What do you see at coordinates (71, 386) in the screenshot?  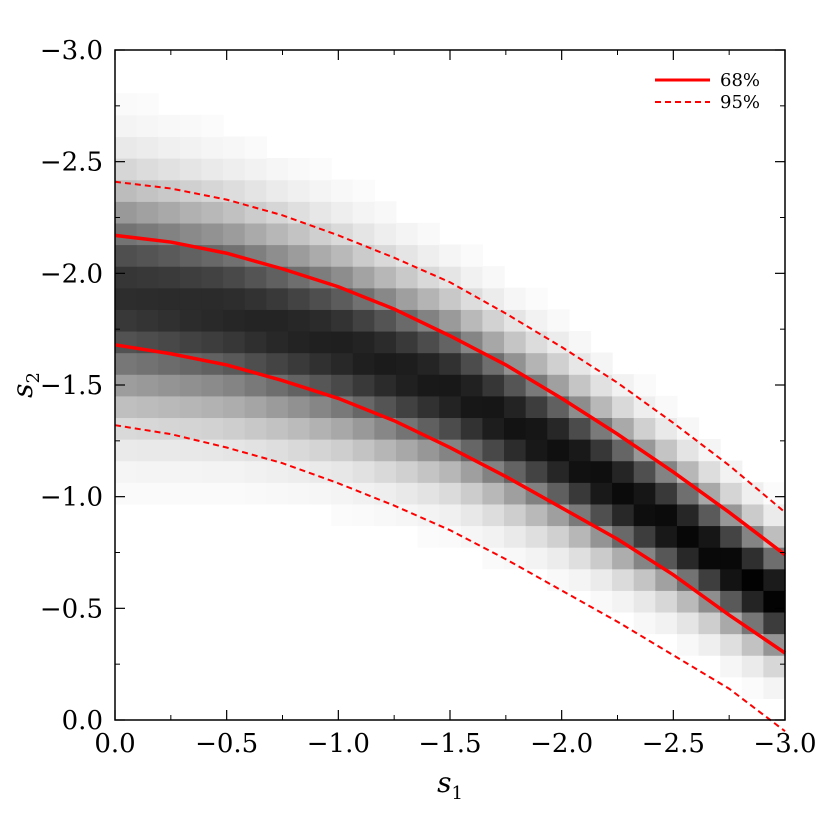 I see `y-tick-label: −1.5` at bounding box center [71, 386].